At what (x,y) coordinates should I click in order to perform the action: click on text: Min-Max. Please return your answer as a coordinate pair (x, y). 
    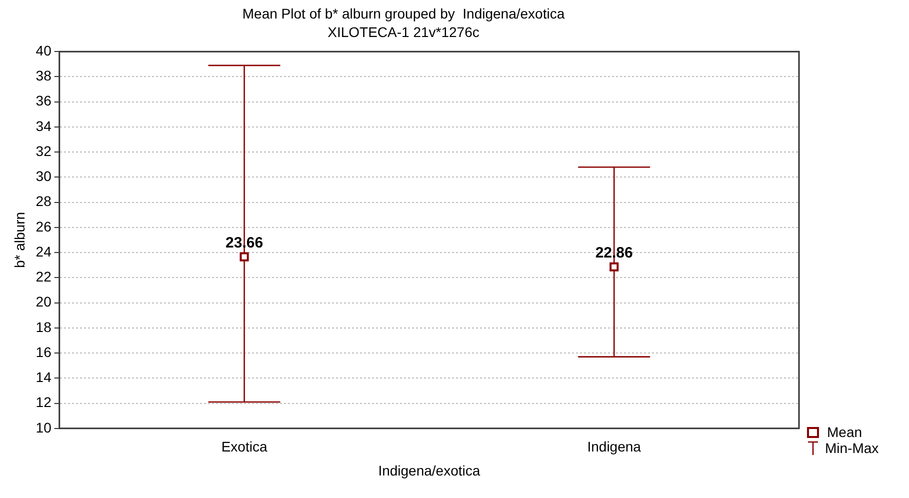
    Looking at the image, I should click on (852, 448).